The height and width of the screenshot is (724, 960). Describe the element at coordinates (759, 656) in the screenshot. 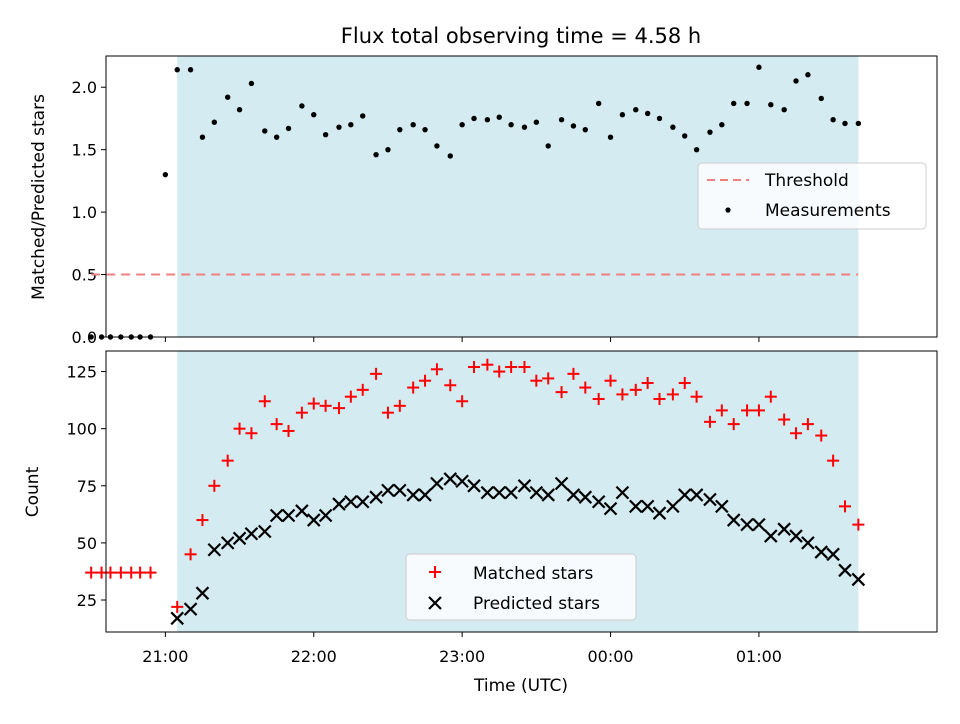

I see `x-tick-label: 01:00` at that location.